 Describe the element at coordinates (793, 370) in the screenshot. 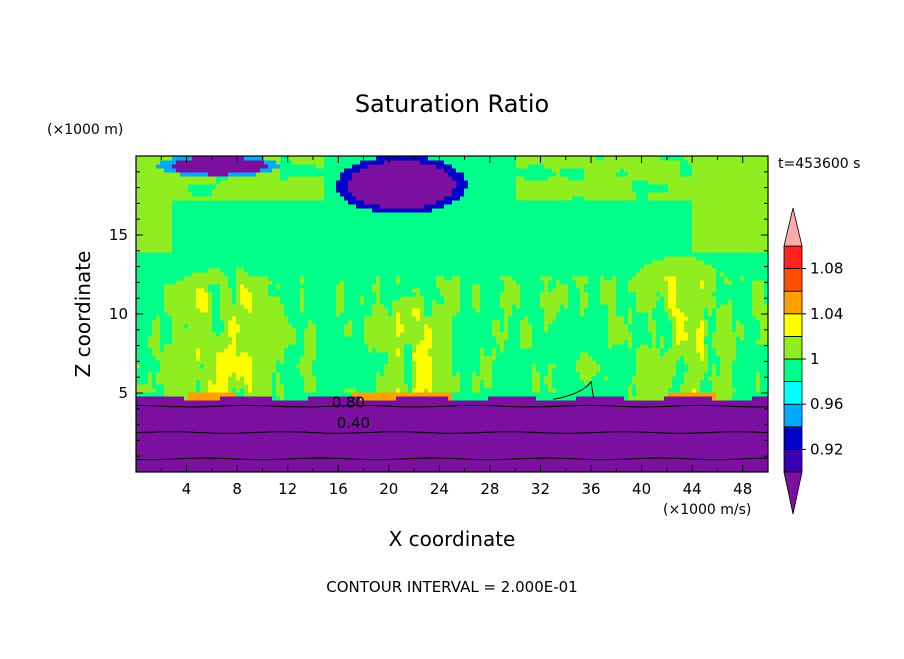

I see `colorbar-band` at that location.